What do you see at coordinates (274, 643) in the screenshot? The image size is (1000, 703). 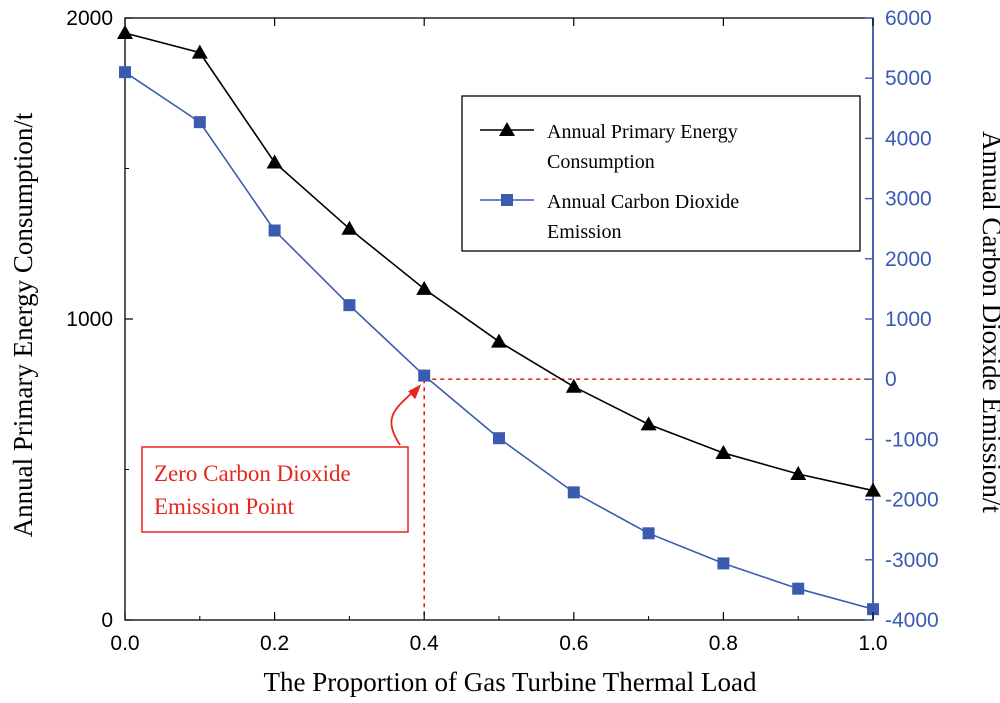 I see `x-tick-label: 0.2` at bounding box center [274, 643].